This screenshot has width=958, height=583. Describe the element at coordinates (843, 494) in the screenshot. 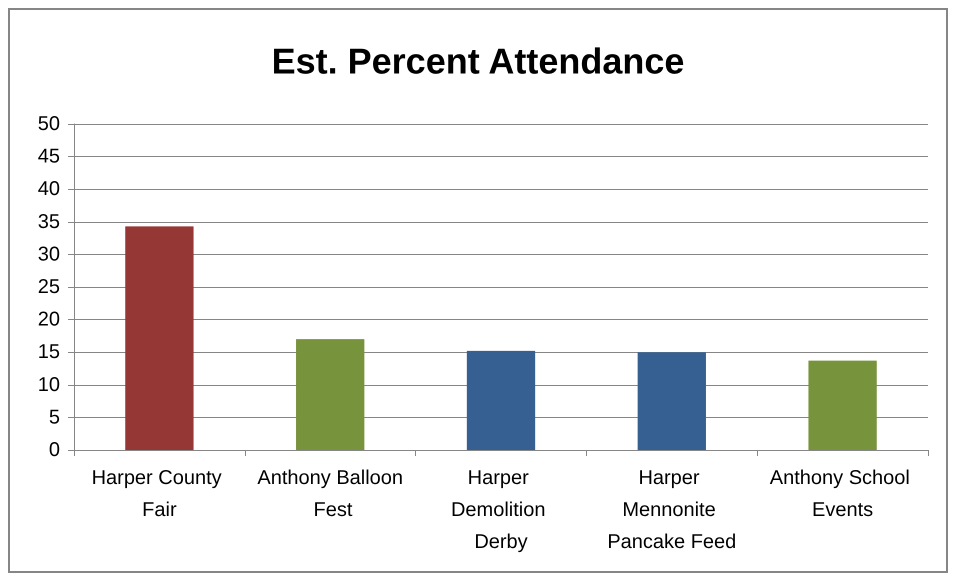

I see `x-tick-label: Anthony School Events` at that location.